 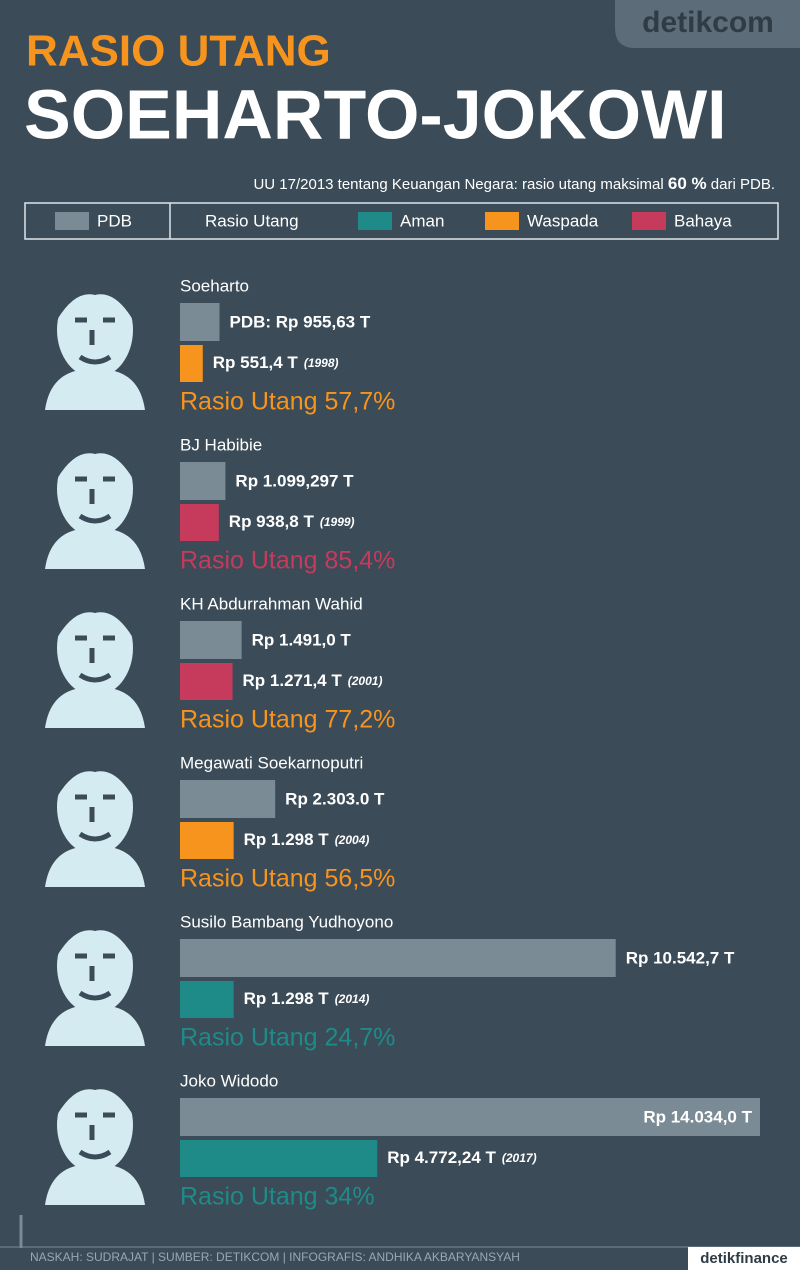 I want to click on debt-year: (2001), so click(x=365, y=681).